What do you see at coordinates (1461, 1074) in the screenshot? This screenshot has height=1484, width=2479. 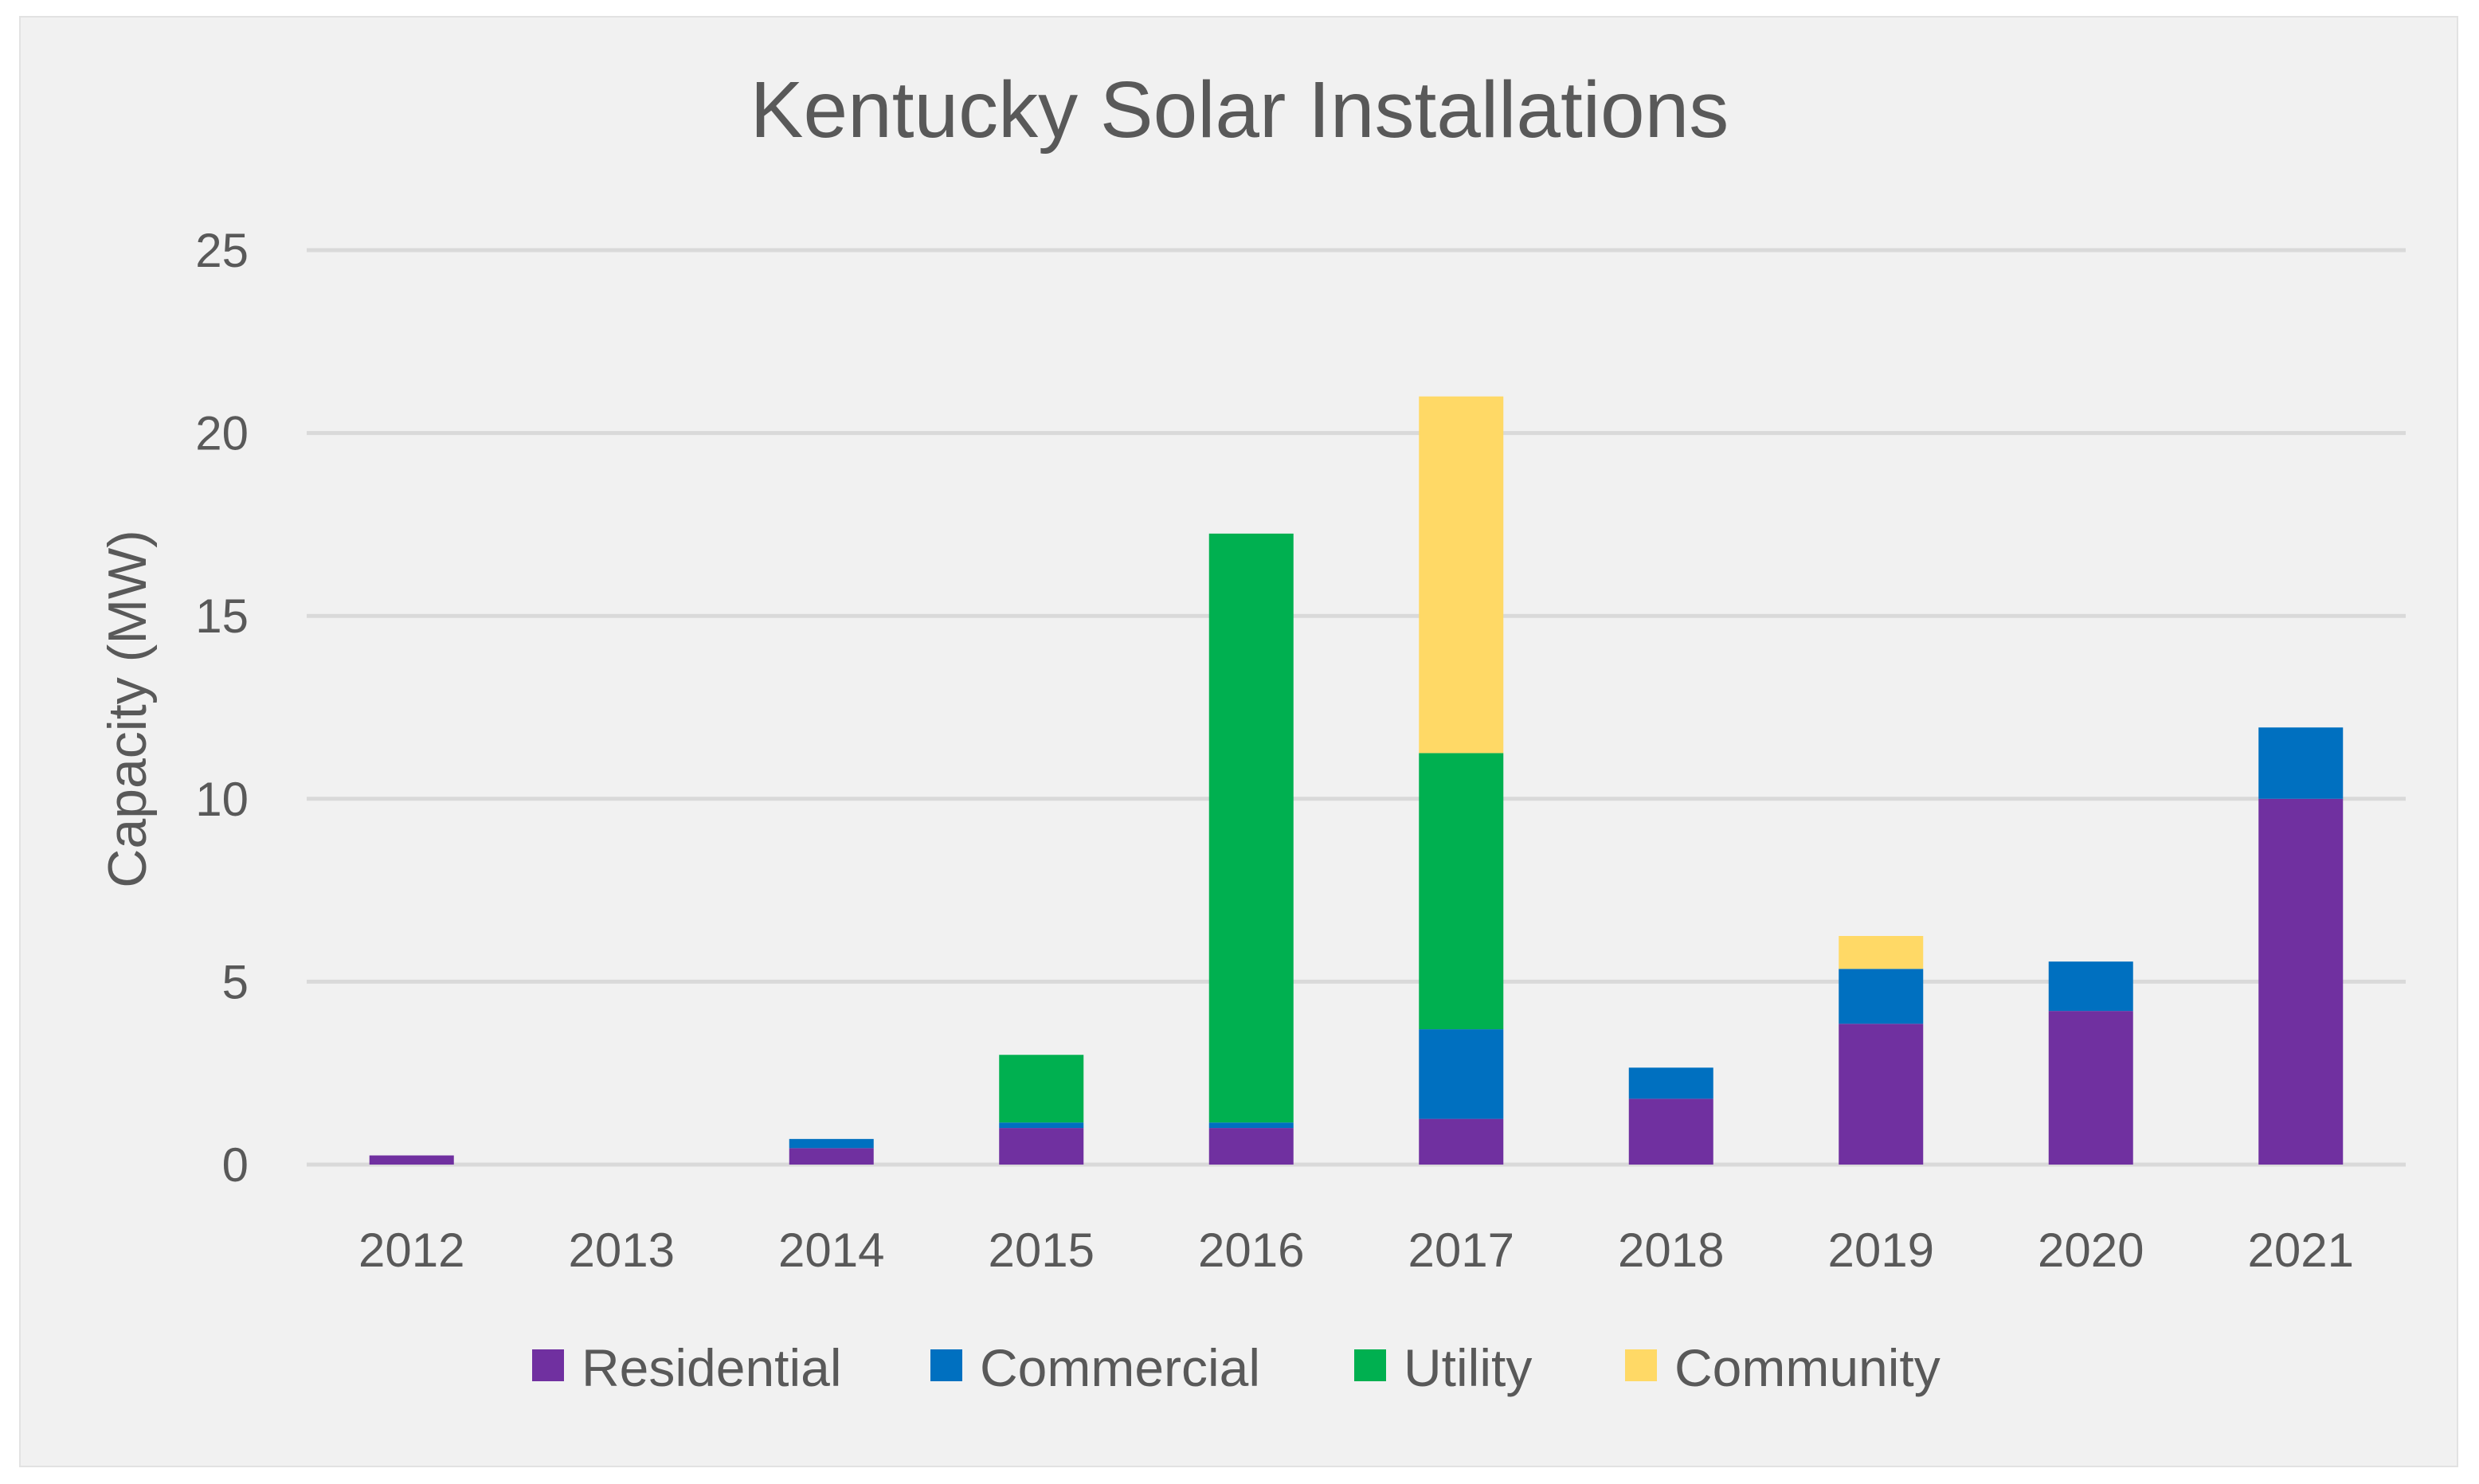 I see `bar-commercial-2017` at bounding box center [1461, 1074].